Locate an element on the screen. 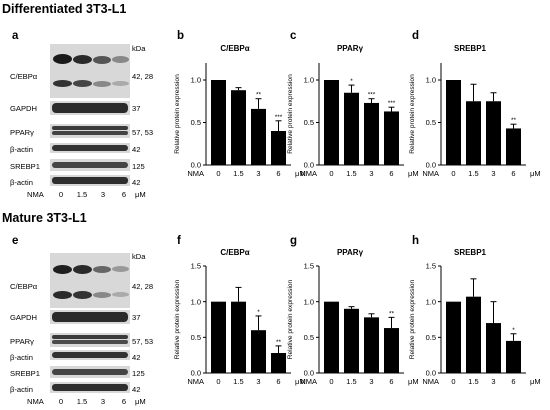 The height and width of the screenshot is (410, 550). kda-gapdh-e: 37 is located at coordinates (136, 317).